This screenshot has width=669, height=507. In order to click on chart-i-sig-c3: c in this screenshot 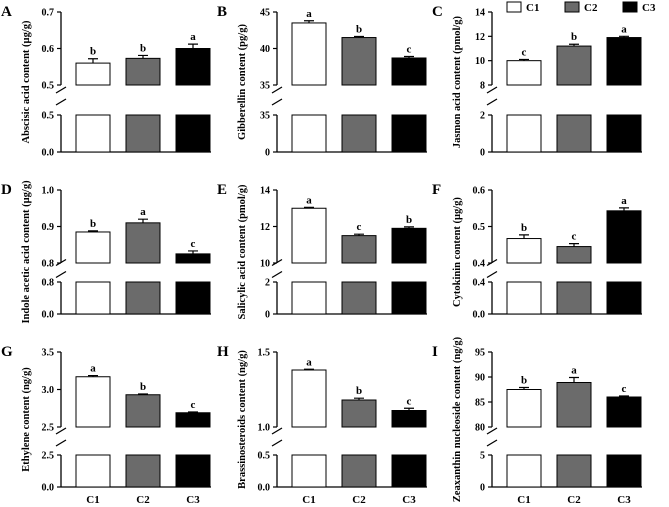, I will do `click(624, 389)`.